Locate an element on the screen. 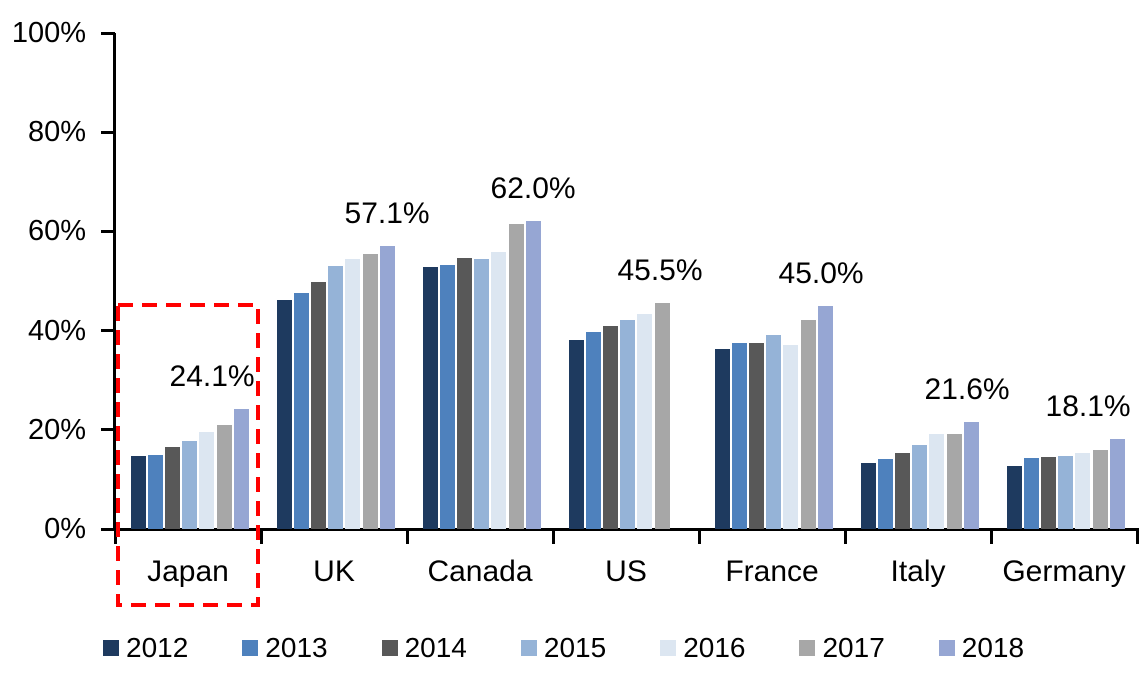 The image size is (1142, 683). value-annotation: 18.1% is located at coordinates (1088, 407).